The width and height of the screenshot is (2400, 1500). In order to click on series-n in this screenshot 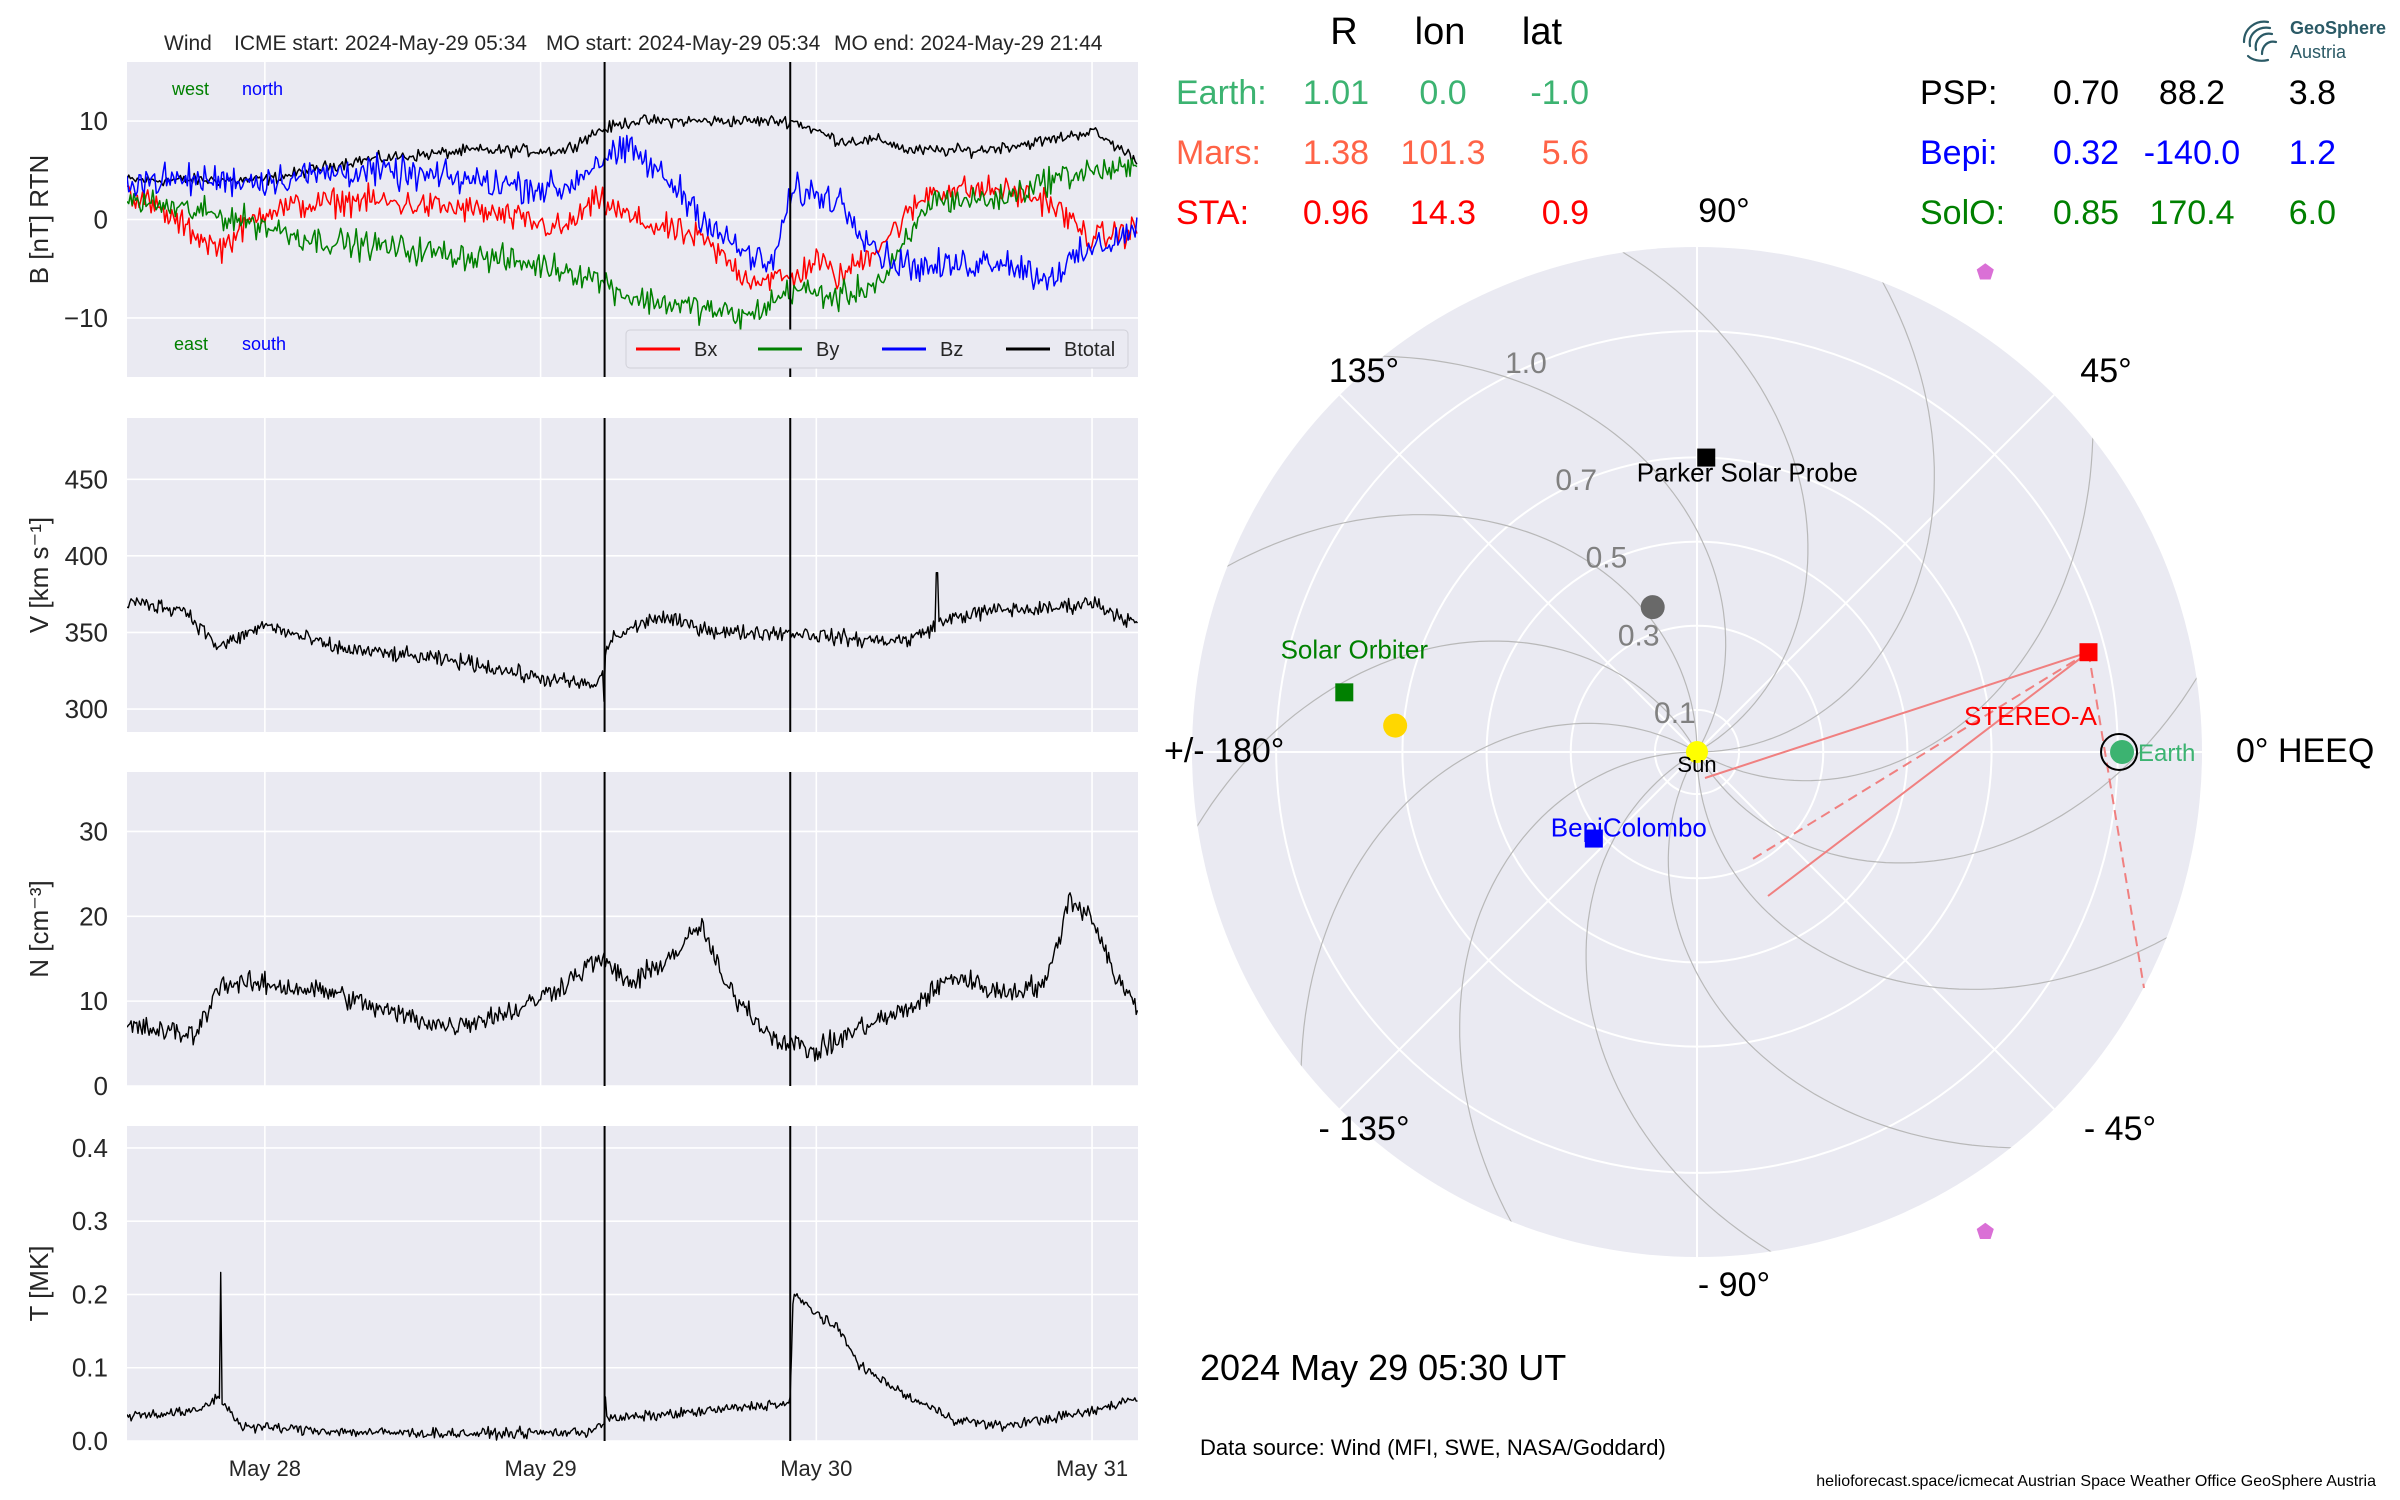, I will do `click(632, 977)`.